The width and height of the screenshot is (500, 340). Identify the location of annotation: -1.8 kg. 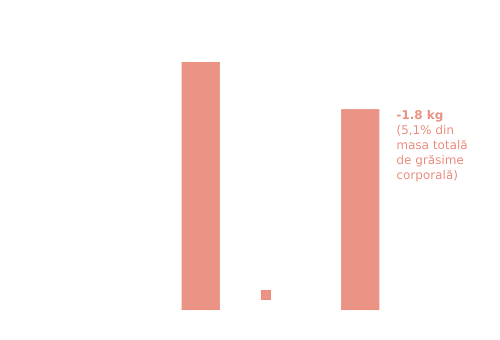
(420, 115).